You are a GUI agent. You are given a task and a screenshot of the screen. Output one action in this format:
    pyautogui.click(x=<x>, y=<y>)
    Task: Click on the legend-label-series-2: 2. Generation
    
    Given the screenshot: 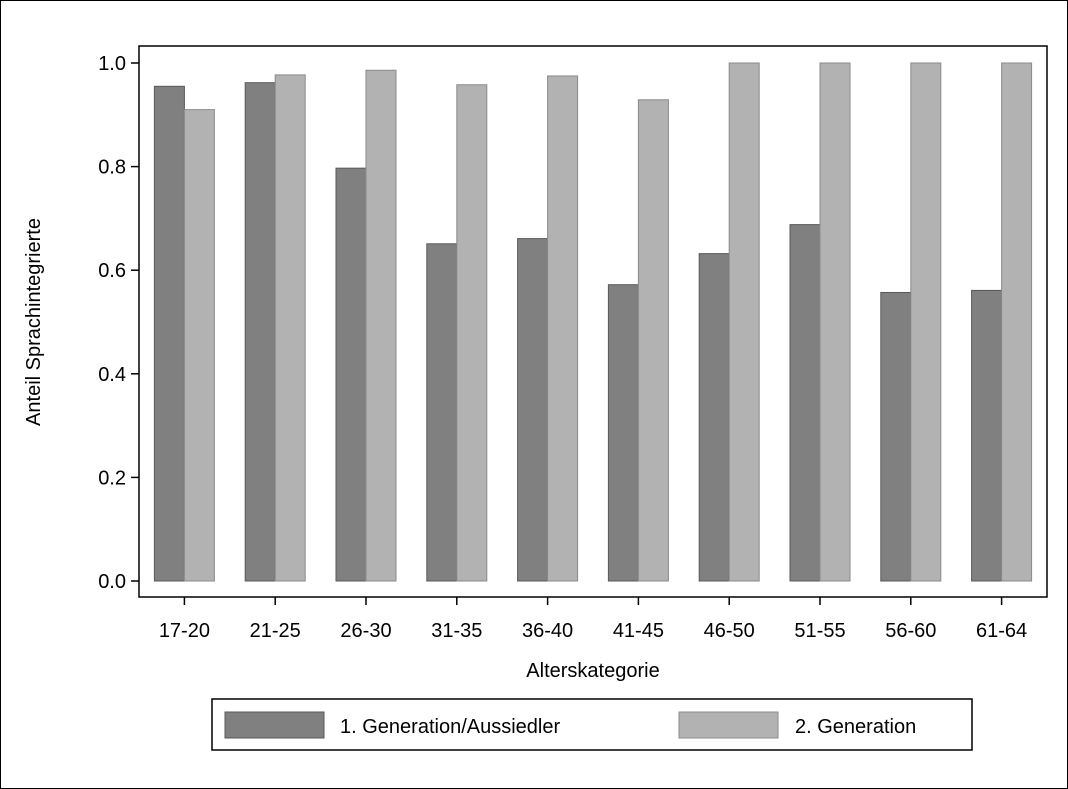 What is the action you would take?
    pyautogui.click(x=855, y=727)
    